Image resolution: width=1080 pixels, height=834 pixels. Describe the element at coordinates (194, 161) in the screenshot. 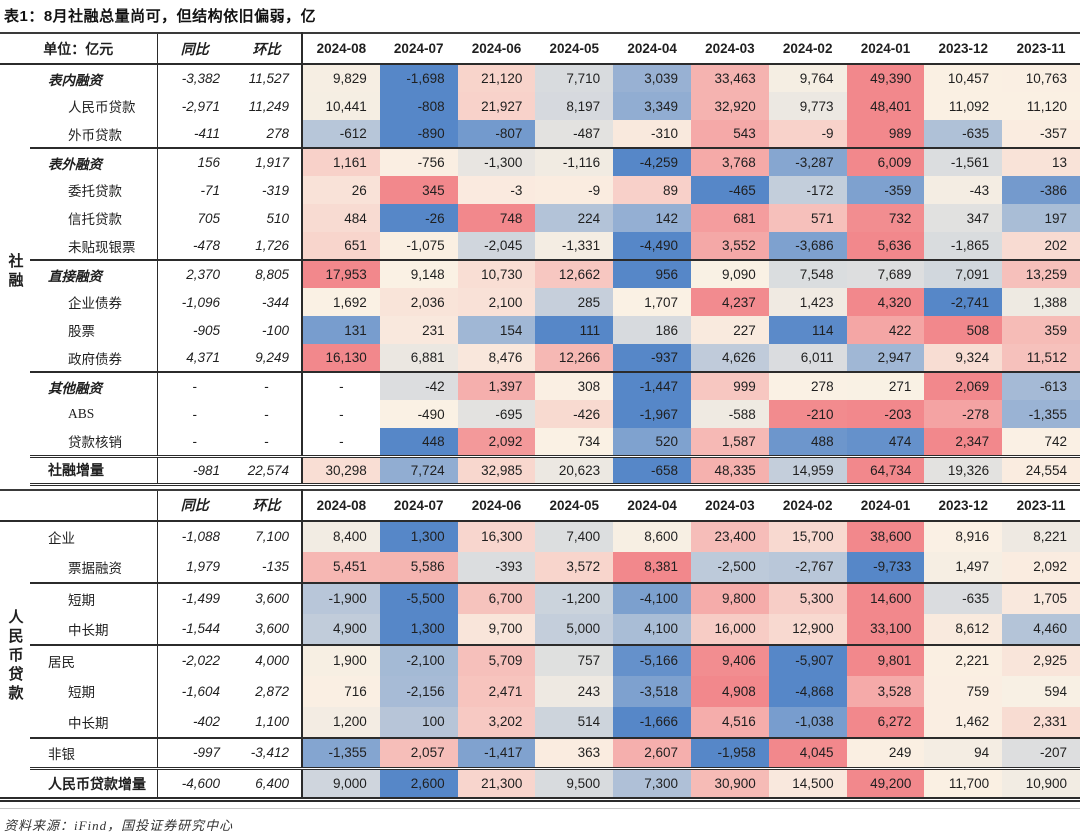

I see `cell-yoy: 156` at that location.